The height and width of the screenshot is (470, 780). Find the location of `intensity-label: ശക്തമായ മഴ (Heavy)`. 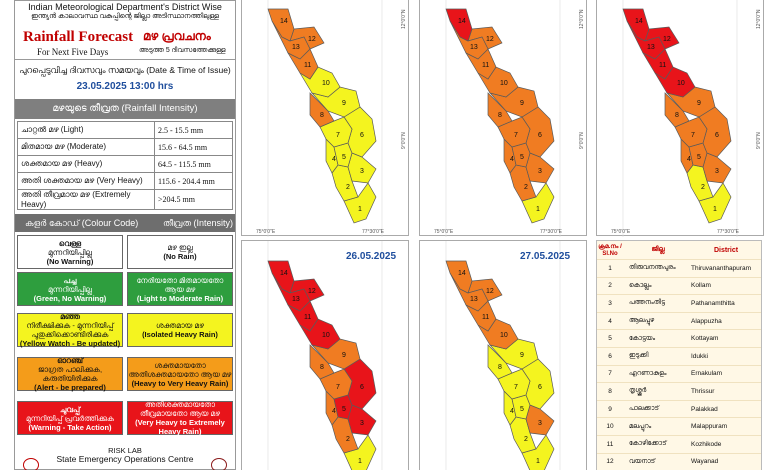

intensity-label: ശക്തമായ മഴ (Heavy) is located at coordinates (86, 164).